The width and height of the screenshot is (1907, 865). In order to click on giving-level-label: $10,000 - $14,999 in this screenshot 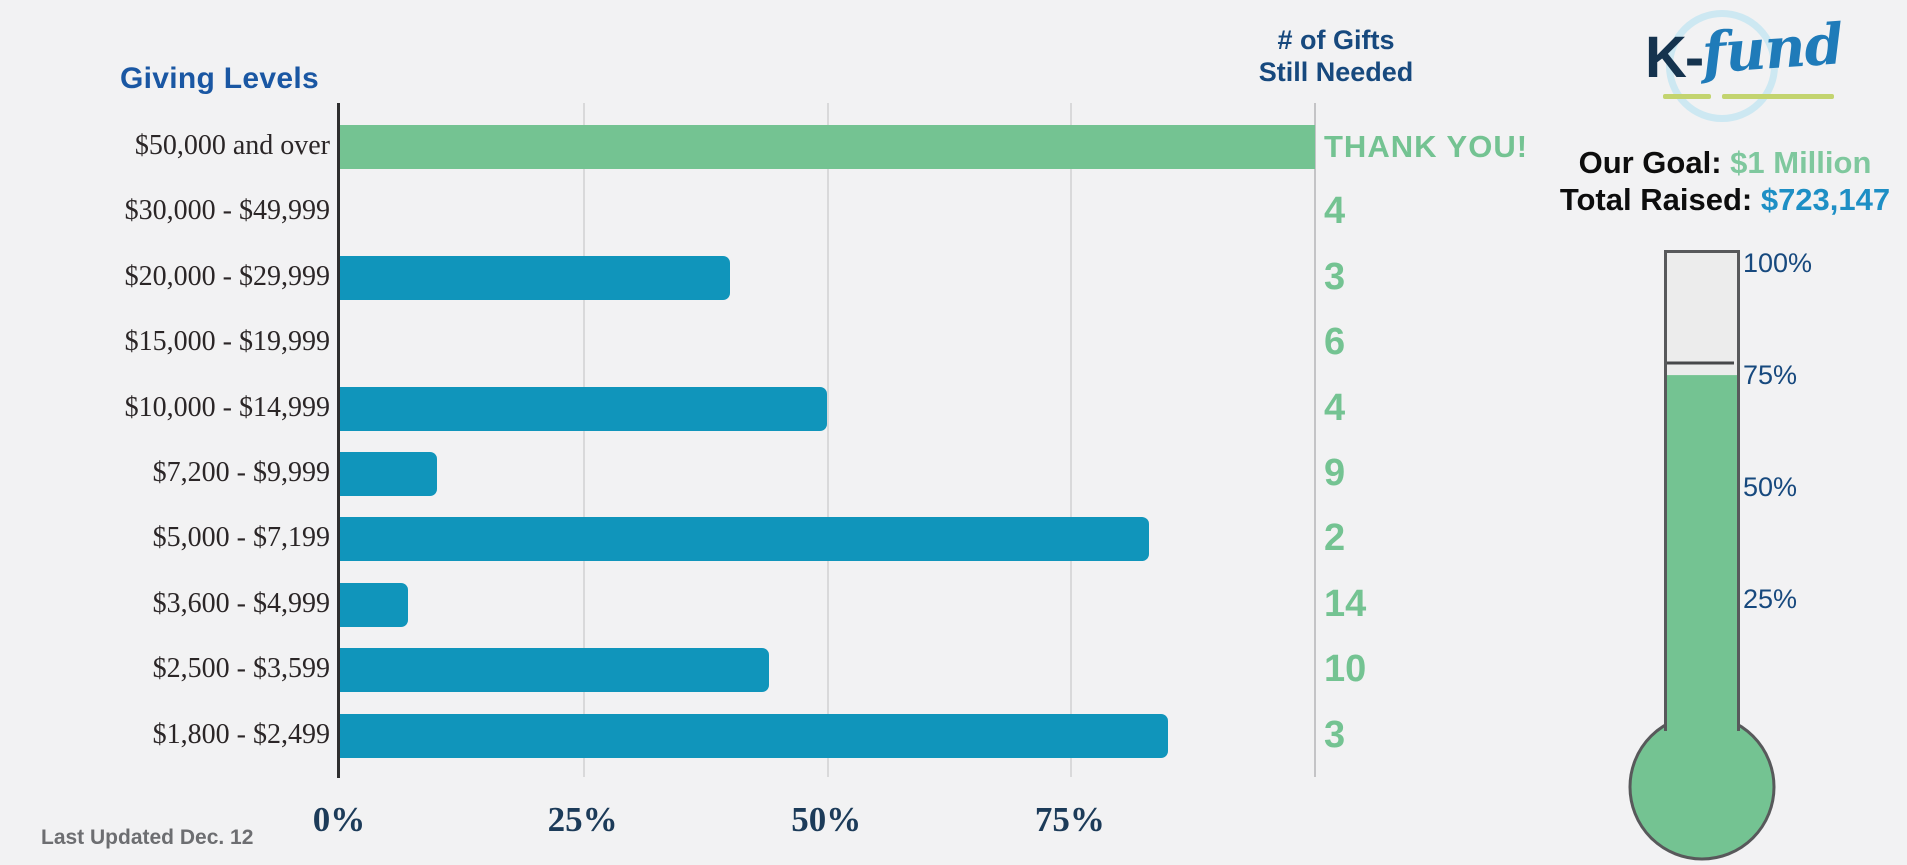, I will do `click(227, 407)`.